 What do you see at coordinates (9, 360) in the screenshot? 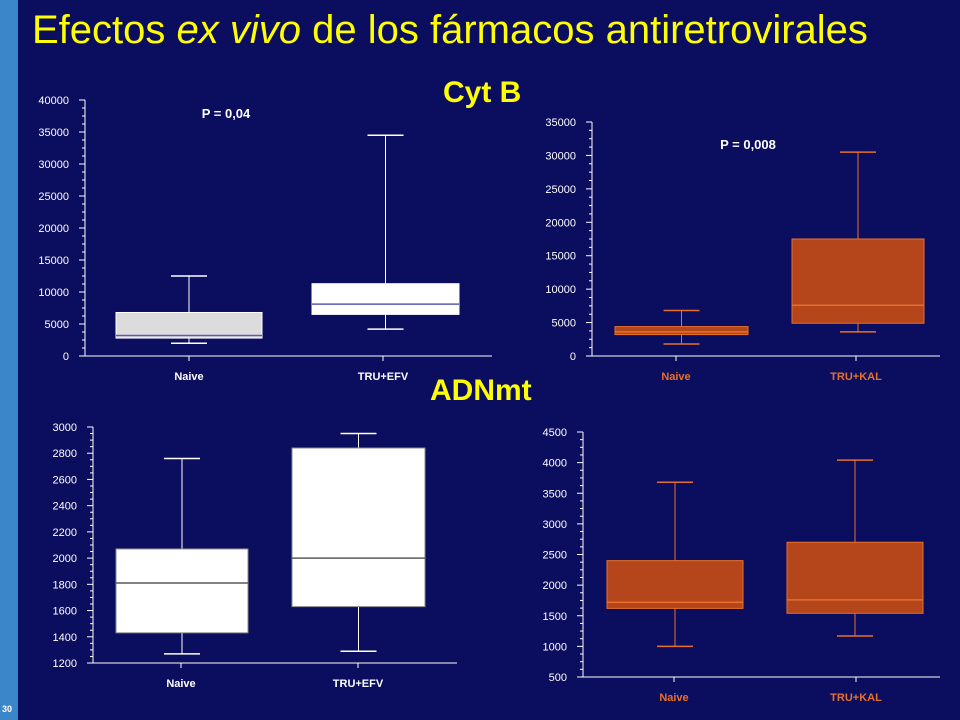
I see `side-accent-bar` at bounding box center [9, 360].